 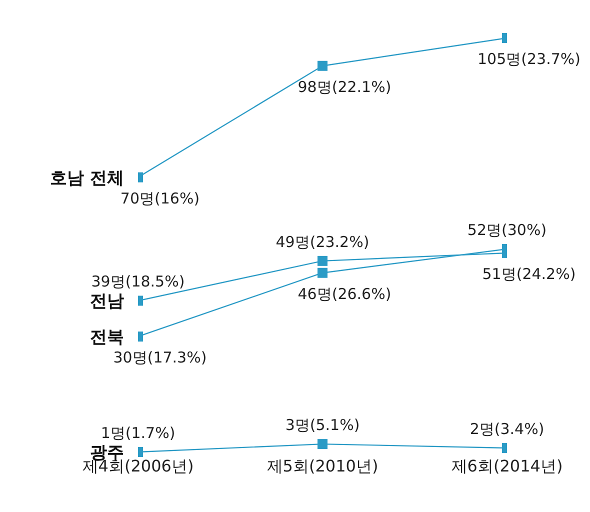 What do you see at coordinates (87, 178) in the screenshot?
I see `series-label: 호남 전체` at bounding box center [87, 178].